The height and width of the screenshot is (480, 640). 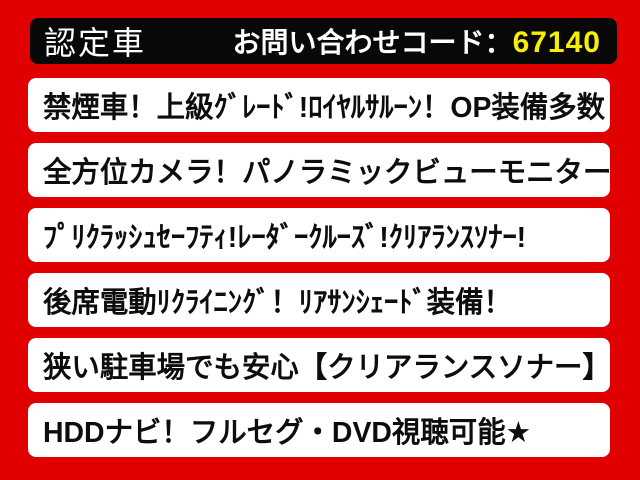 I want to click on feature-row-no-smoking-grade: 禁煙車！上級ｸﾞﾚｰﾄﾞ!ﾛｲﾔﾙｻﾙｰﾝ！OP装備多数, so click(x=319, y=105).